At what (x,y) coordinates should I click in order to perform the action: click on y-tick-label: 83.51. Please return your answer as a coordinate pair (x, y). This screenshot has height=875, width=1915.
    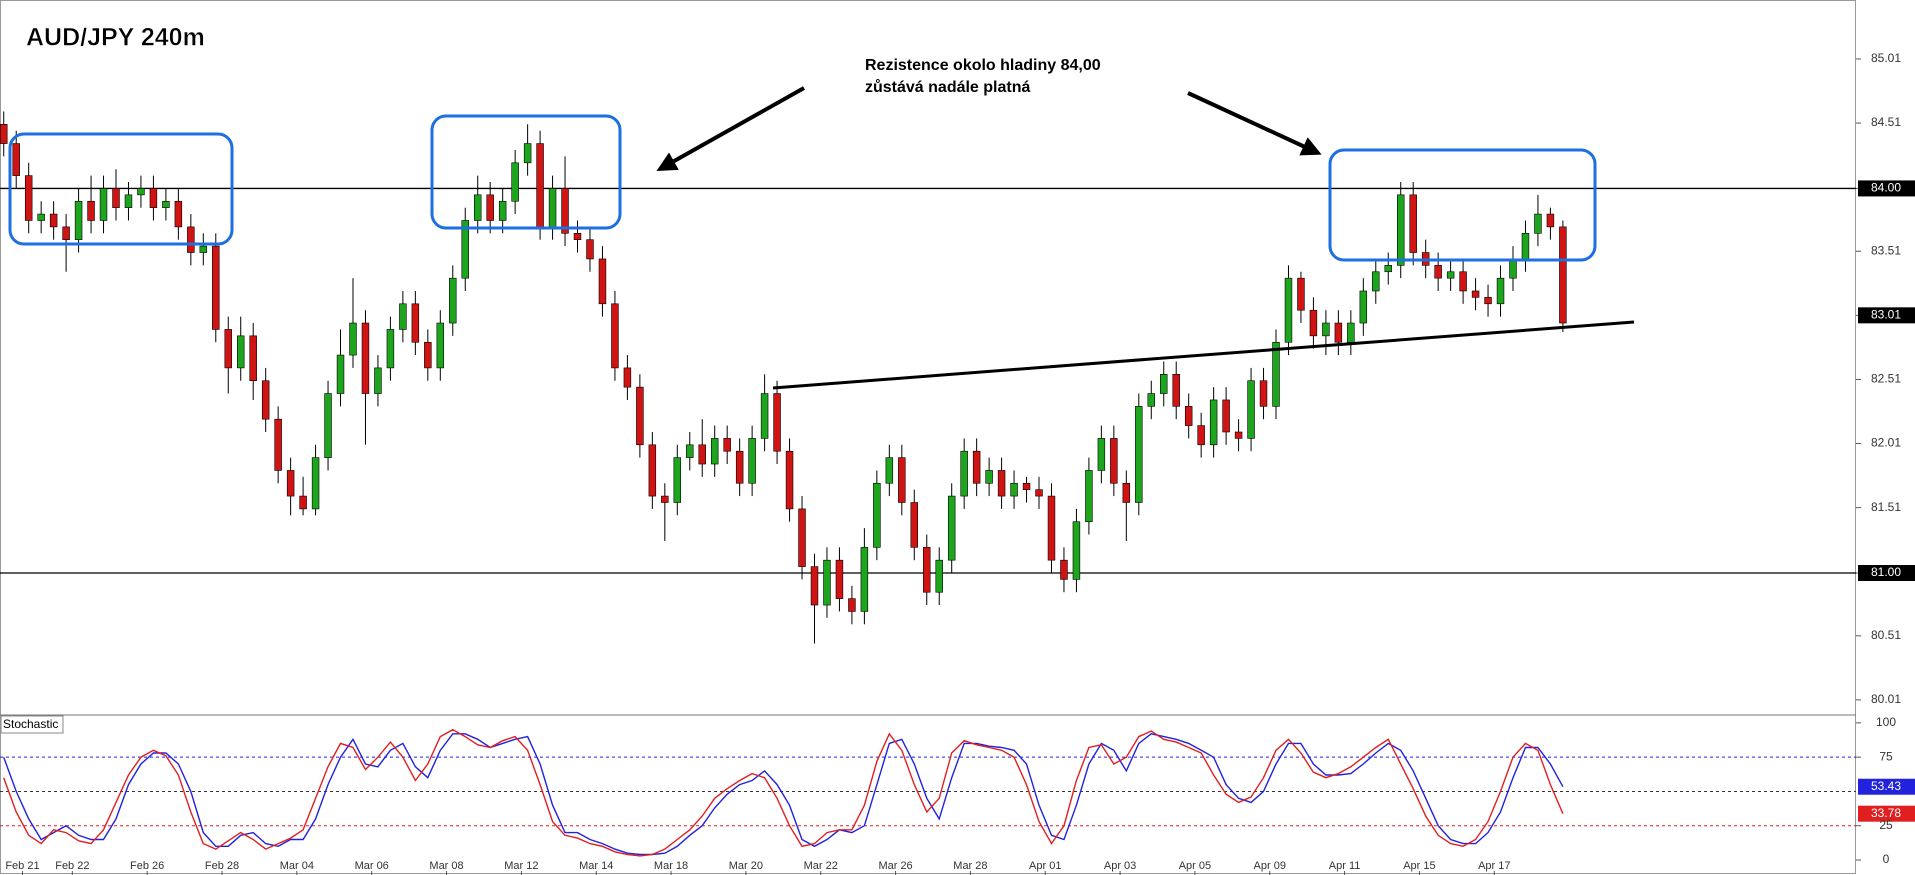
    Looking at the image, I should click on (1886, 250).